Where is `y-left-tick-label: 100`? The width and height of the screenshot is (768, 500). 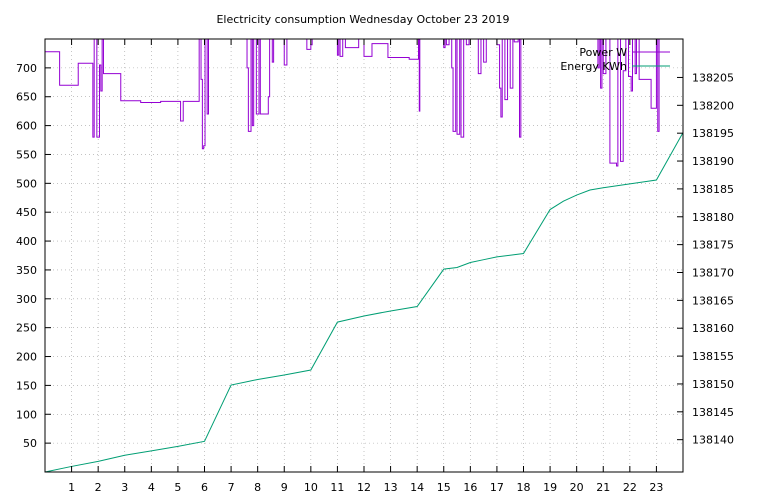 y-left-tick-label: 100 is located at coordinates (26, 414).